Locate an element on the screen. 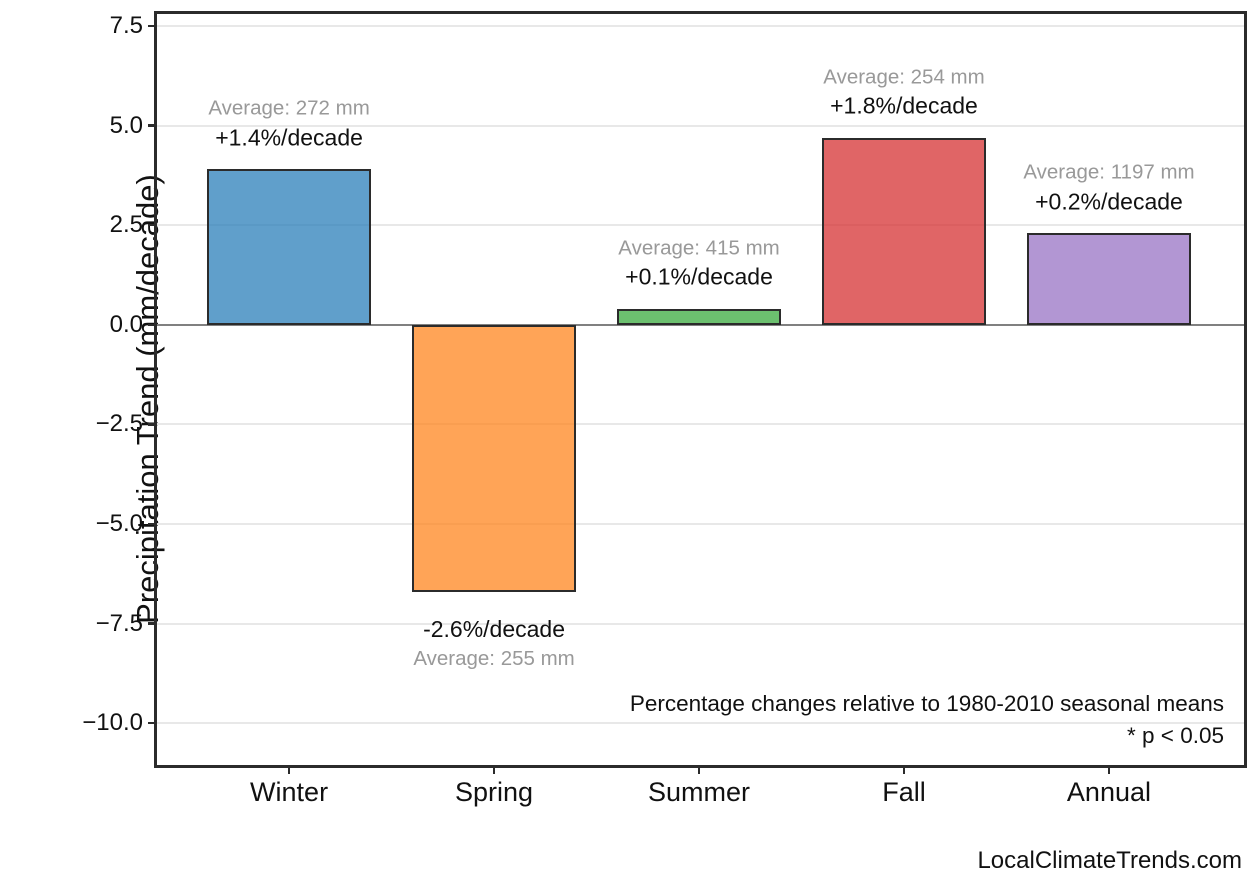  average-label-winter: Average: 272 mm is located at coordinates (289, 108).